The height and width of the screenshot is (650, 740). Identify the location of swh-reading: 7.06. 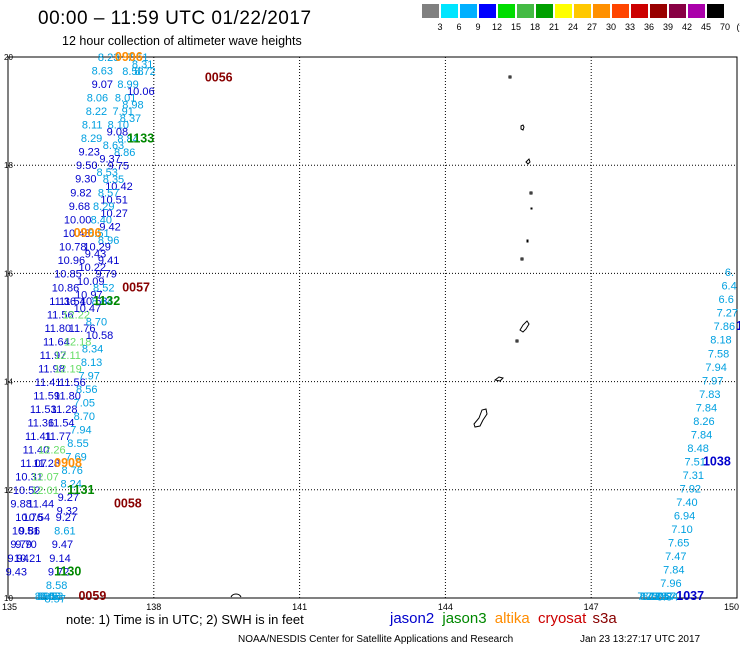
(659, 597).